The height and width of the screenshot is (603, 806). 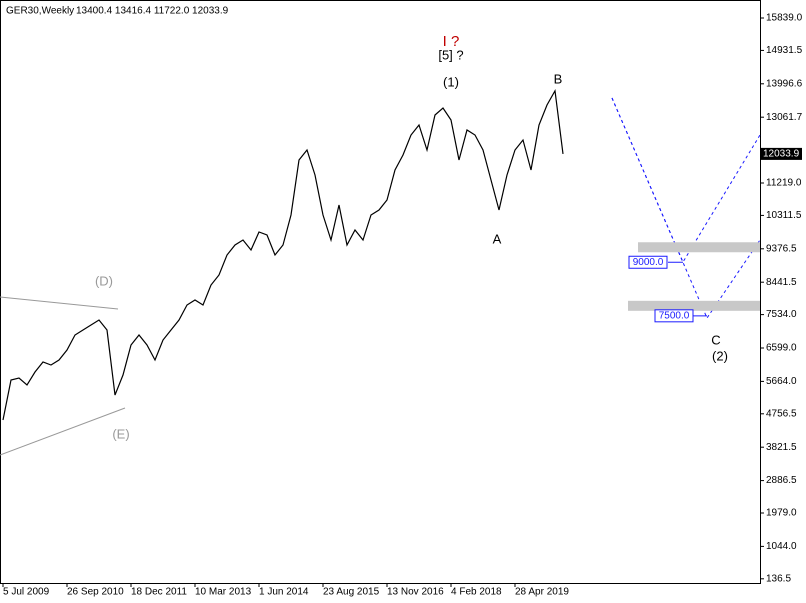 What do you see at coordinates (781, 381) in the screenshot?
I see `y-tick-label: 5664.0` at bounding box center [781, 381].